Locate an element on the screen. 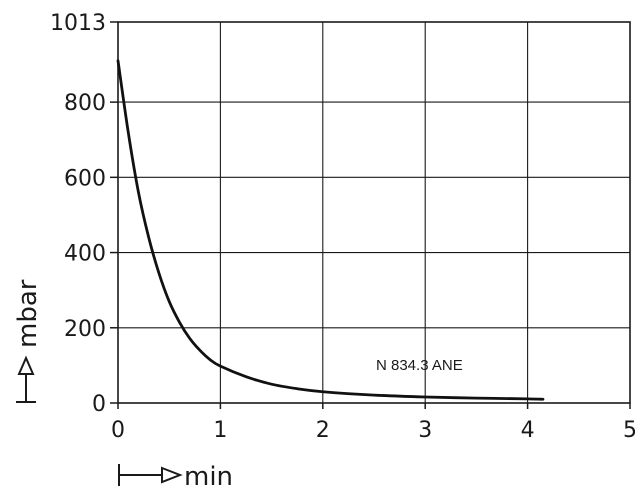 The image size is (635, 492). x-tick-label: 4 is located at coordinates (528, 430).